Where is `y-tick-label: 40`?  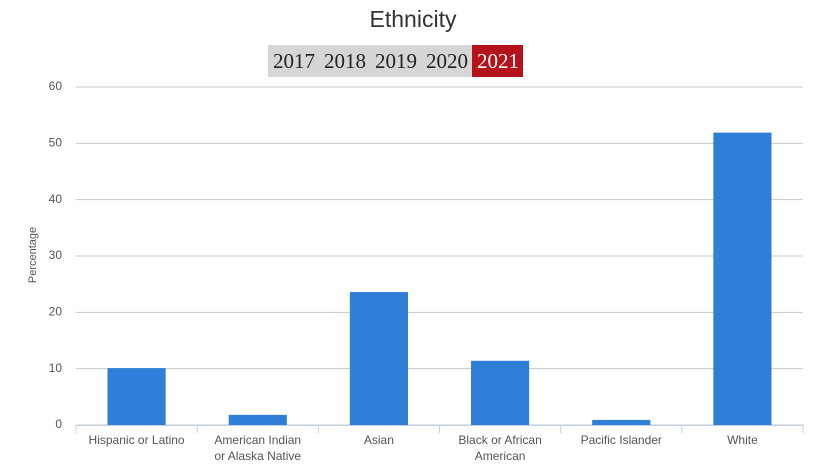 y-tick-label: 40 is located at coordinates (56, 199).